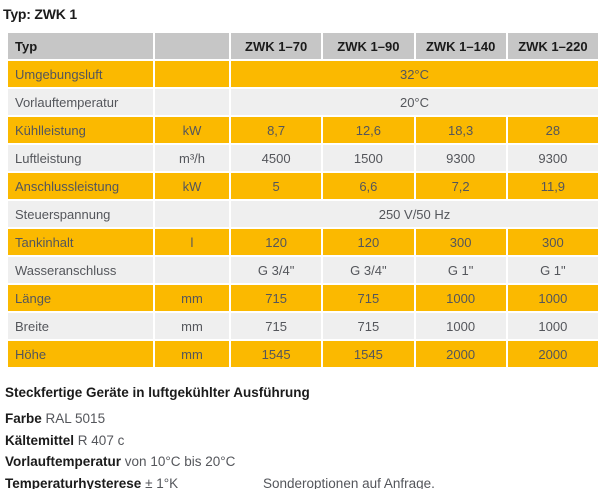 Image resolution: width=600 pixels, height=489 pixels. I want to click on row-tankinhalt: Tankinhalt l 120 120 300 300, so click(303, 242).